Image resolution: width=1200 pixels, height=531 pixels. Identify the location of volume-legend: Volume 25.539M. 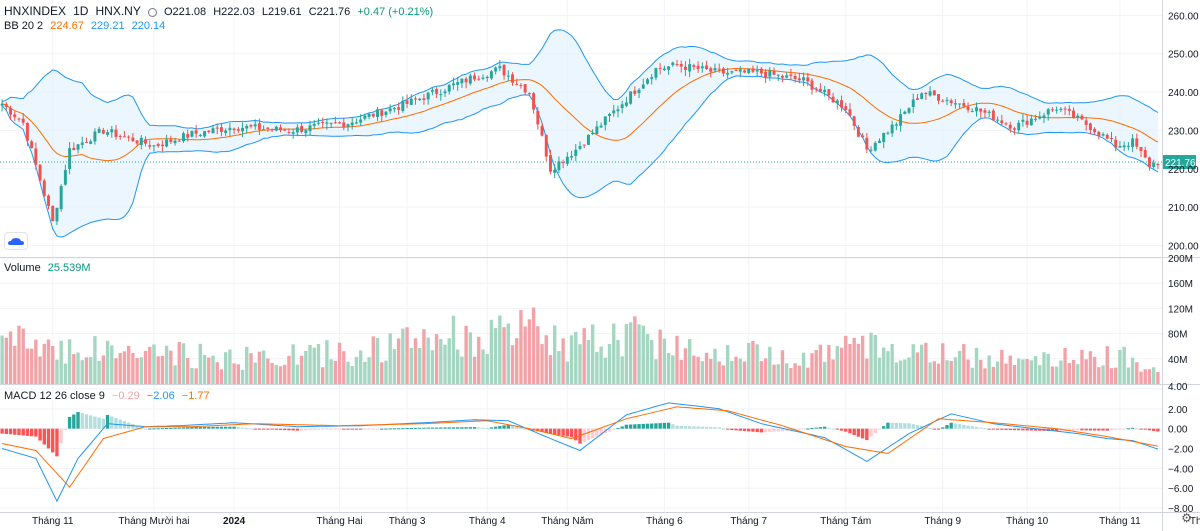
(49, 268).